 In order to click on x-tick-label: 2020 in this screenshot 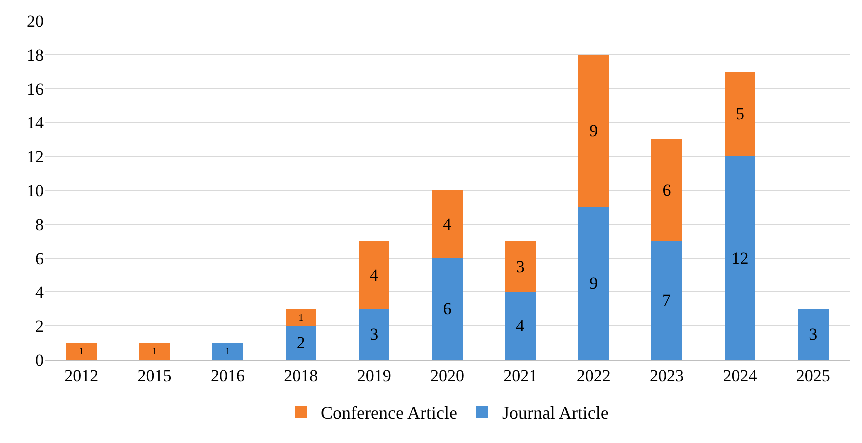, I will do `click(447, 376)`.